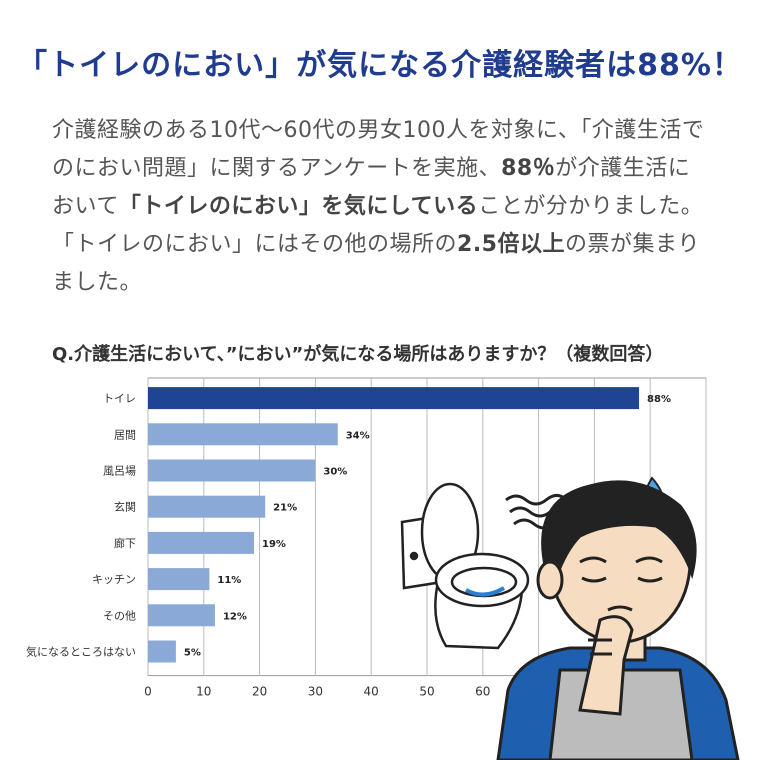 Image resolution: width=760 pixels, height=760 pixels. Describe the element at coordinates (235, 616) in the screenshot. I see `value-label: 12%` at that location.